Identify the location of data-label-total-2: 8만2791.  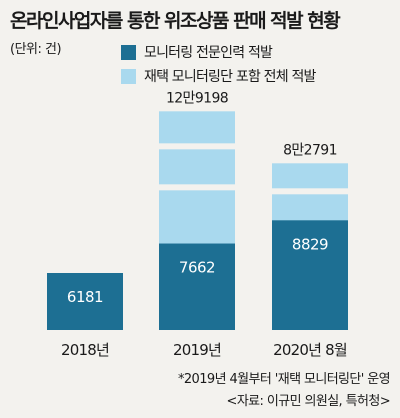
(310, 150).